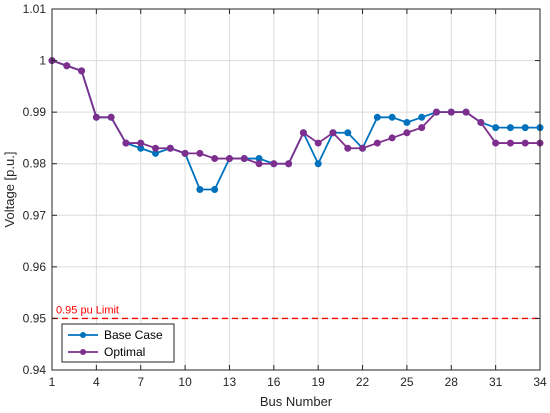 This screenshot has width=550, height=413. I want to click on y-tick-label: 0.94, so click(35, 370).